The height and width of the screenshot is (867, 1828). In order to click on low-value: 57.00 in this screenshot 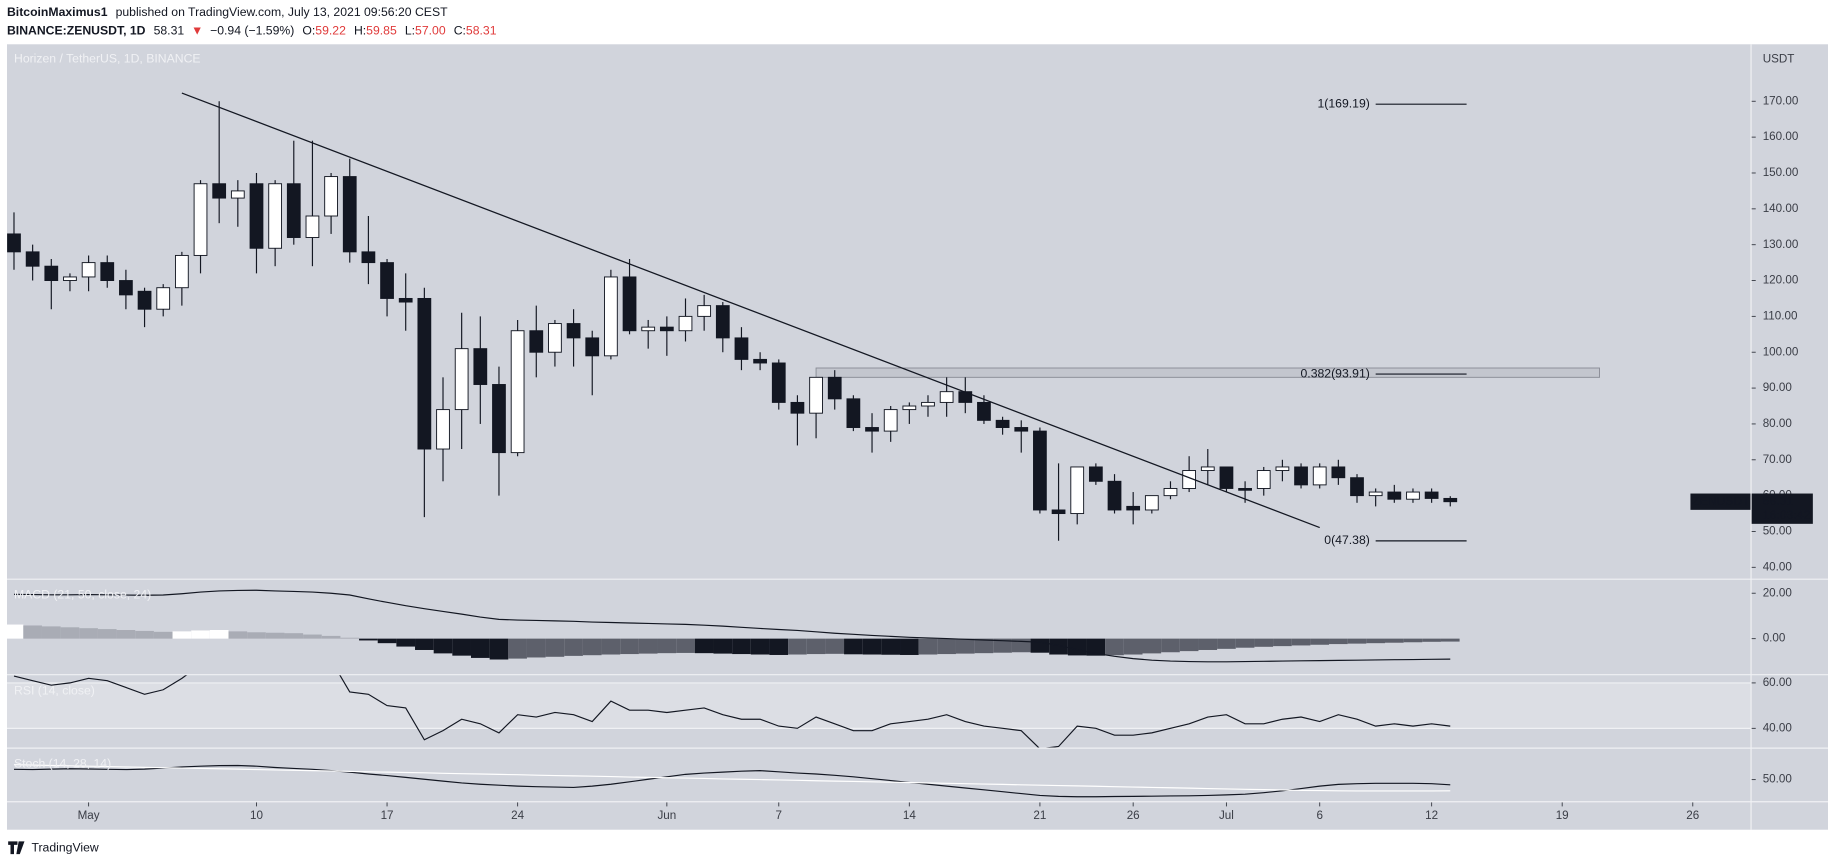, I will do `click(430, 31)`.